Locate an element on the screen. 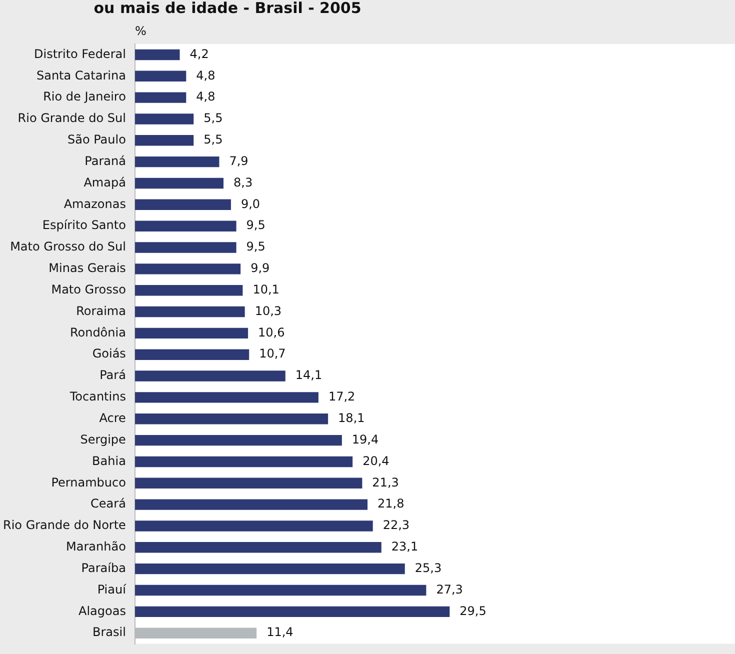 Image resolution: width=735 pixels, height=654 pixels. y-tick-label: Rio de Janeiro is located at coordinates (84, 97).